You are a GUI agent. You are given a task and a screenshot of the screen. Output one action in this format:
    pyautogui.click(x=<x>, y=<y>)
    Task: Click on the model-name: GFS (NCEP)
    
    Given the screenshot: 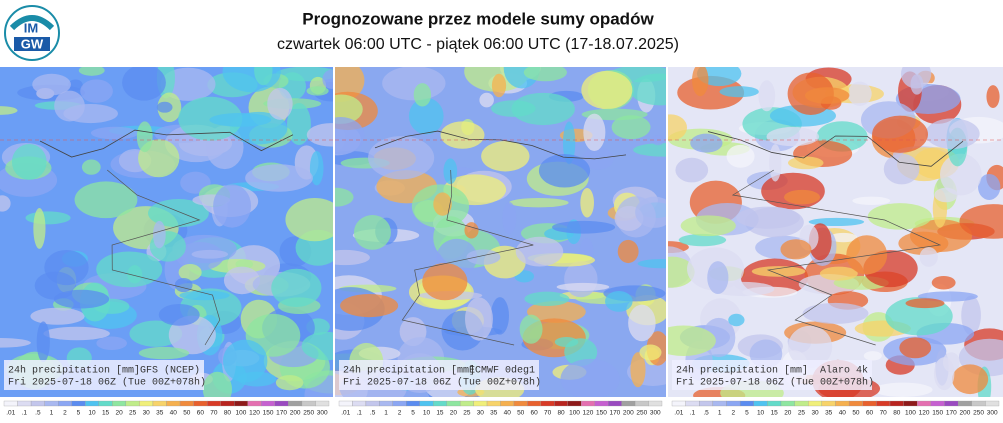 What is the action you would take?
    pyautogui.click(x=170, y=371)
    